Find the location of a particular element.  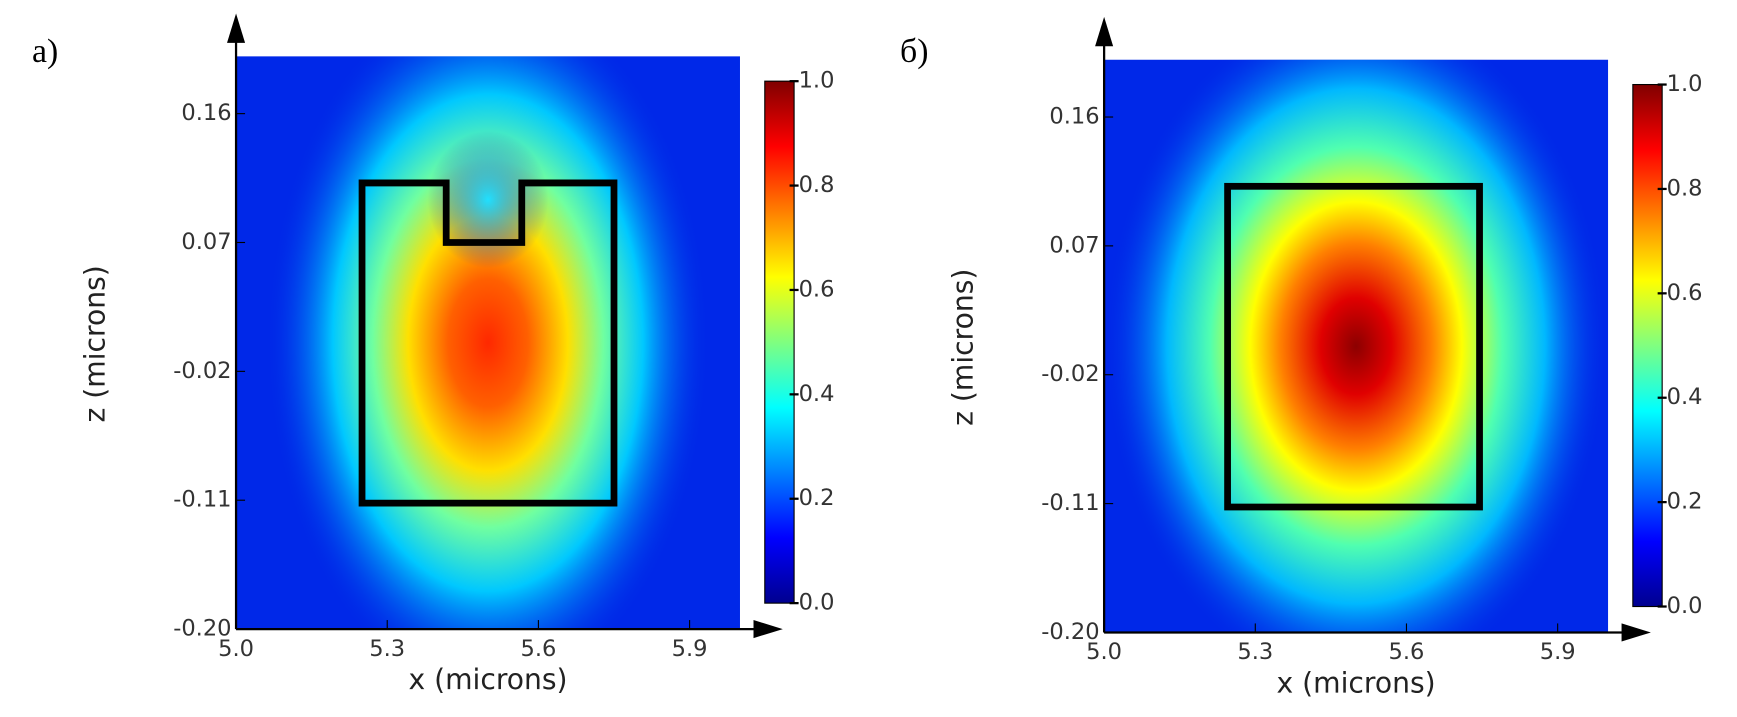

field-glow is located at coordinates (488, 199).